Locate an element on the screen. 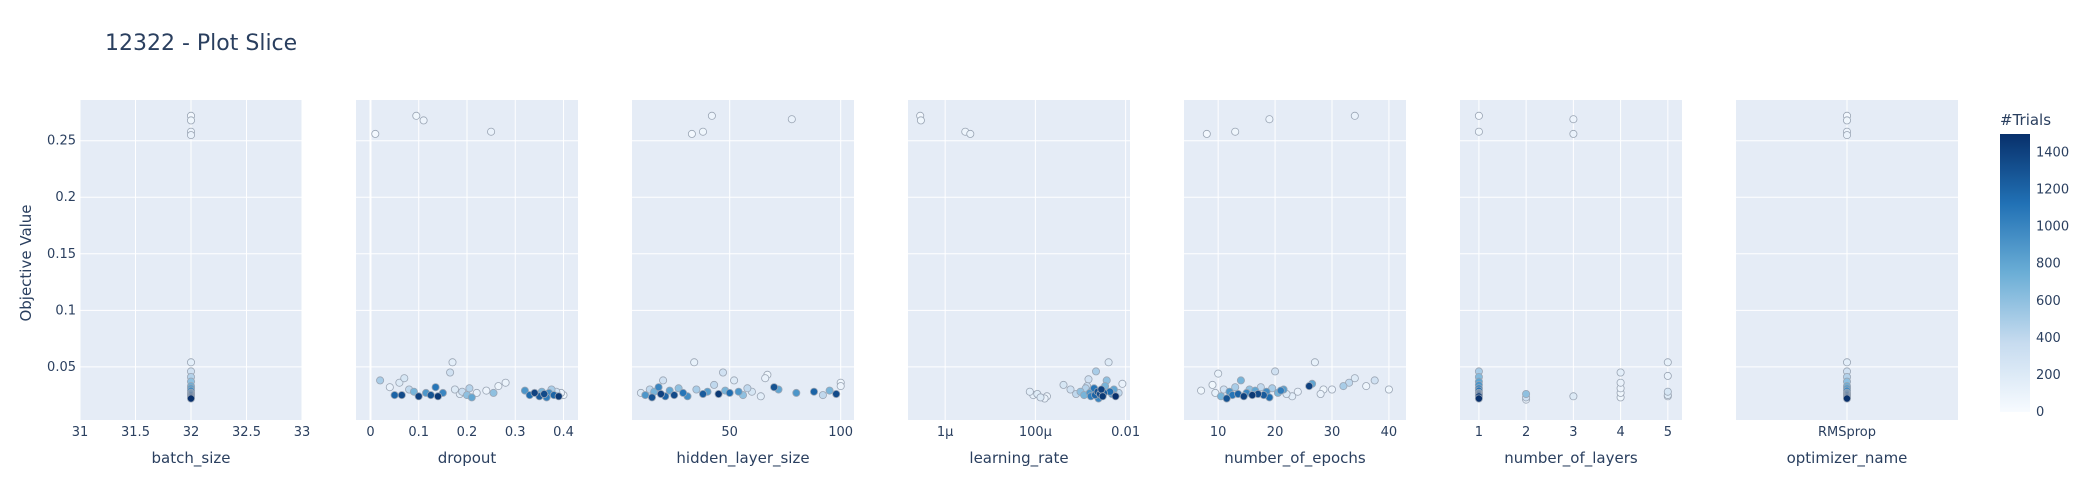  x-tick-label: 20 is located at coordinates (1275, 432).